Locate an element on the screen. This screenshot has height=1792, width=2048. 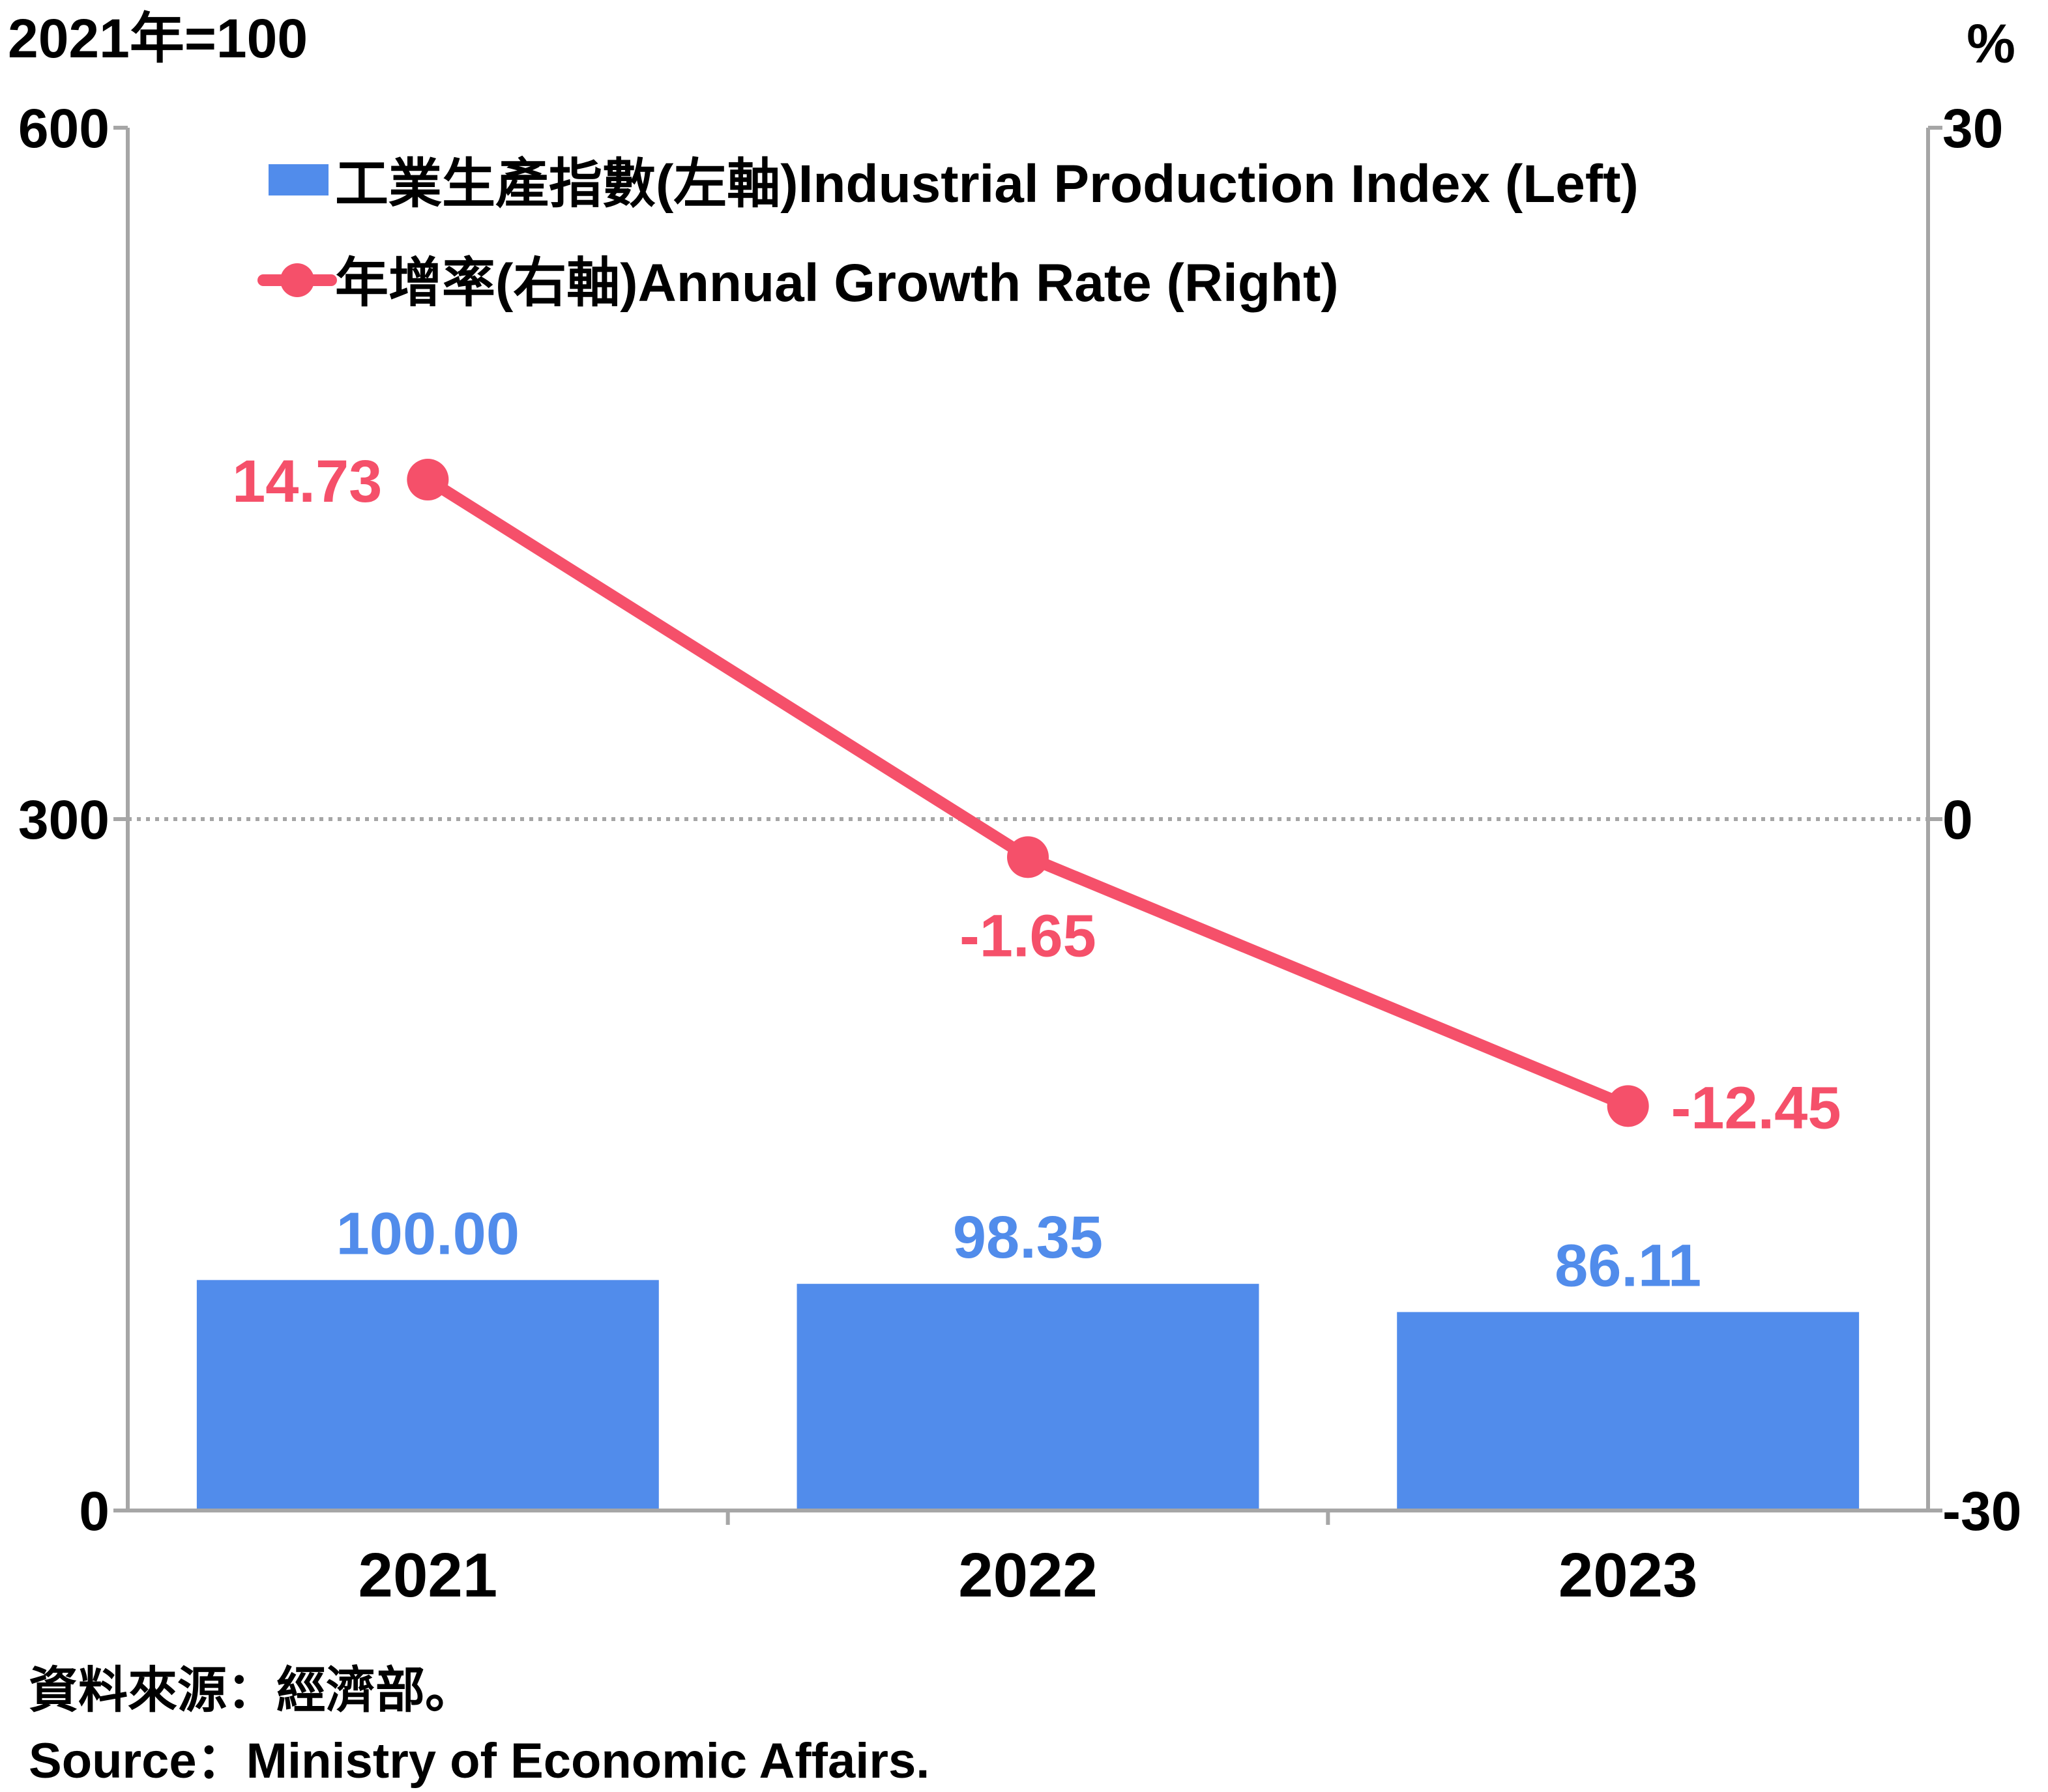
legend-label-line: 年增率(右軸)Annual Growth Rate (Right) is located at coordinates (837, 283).